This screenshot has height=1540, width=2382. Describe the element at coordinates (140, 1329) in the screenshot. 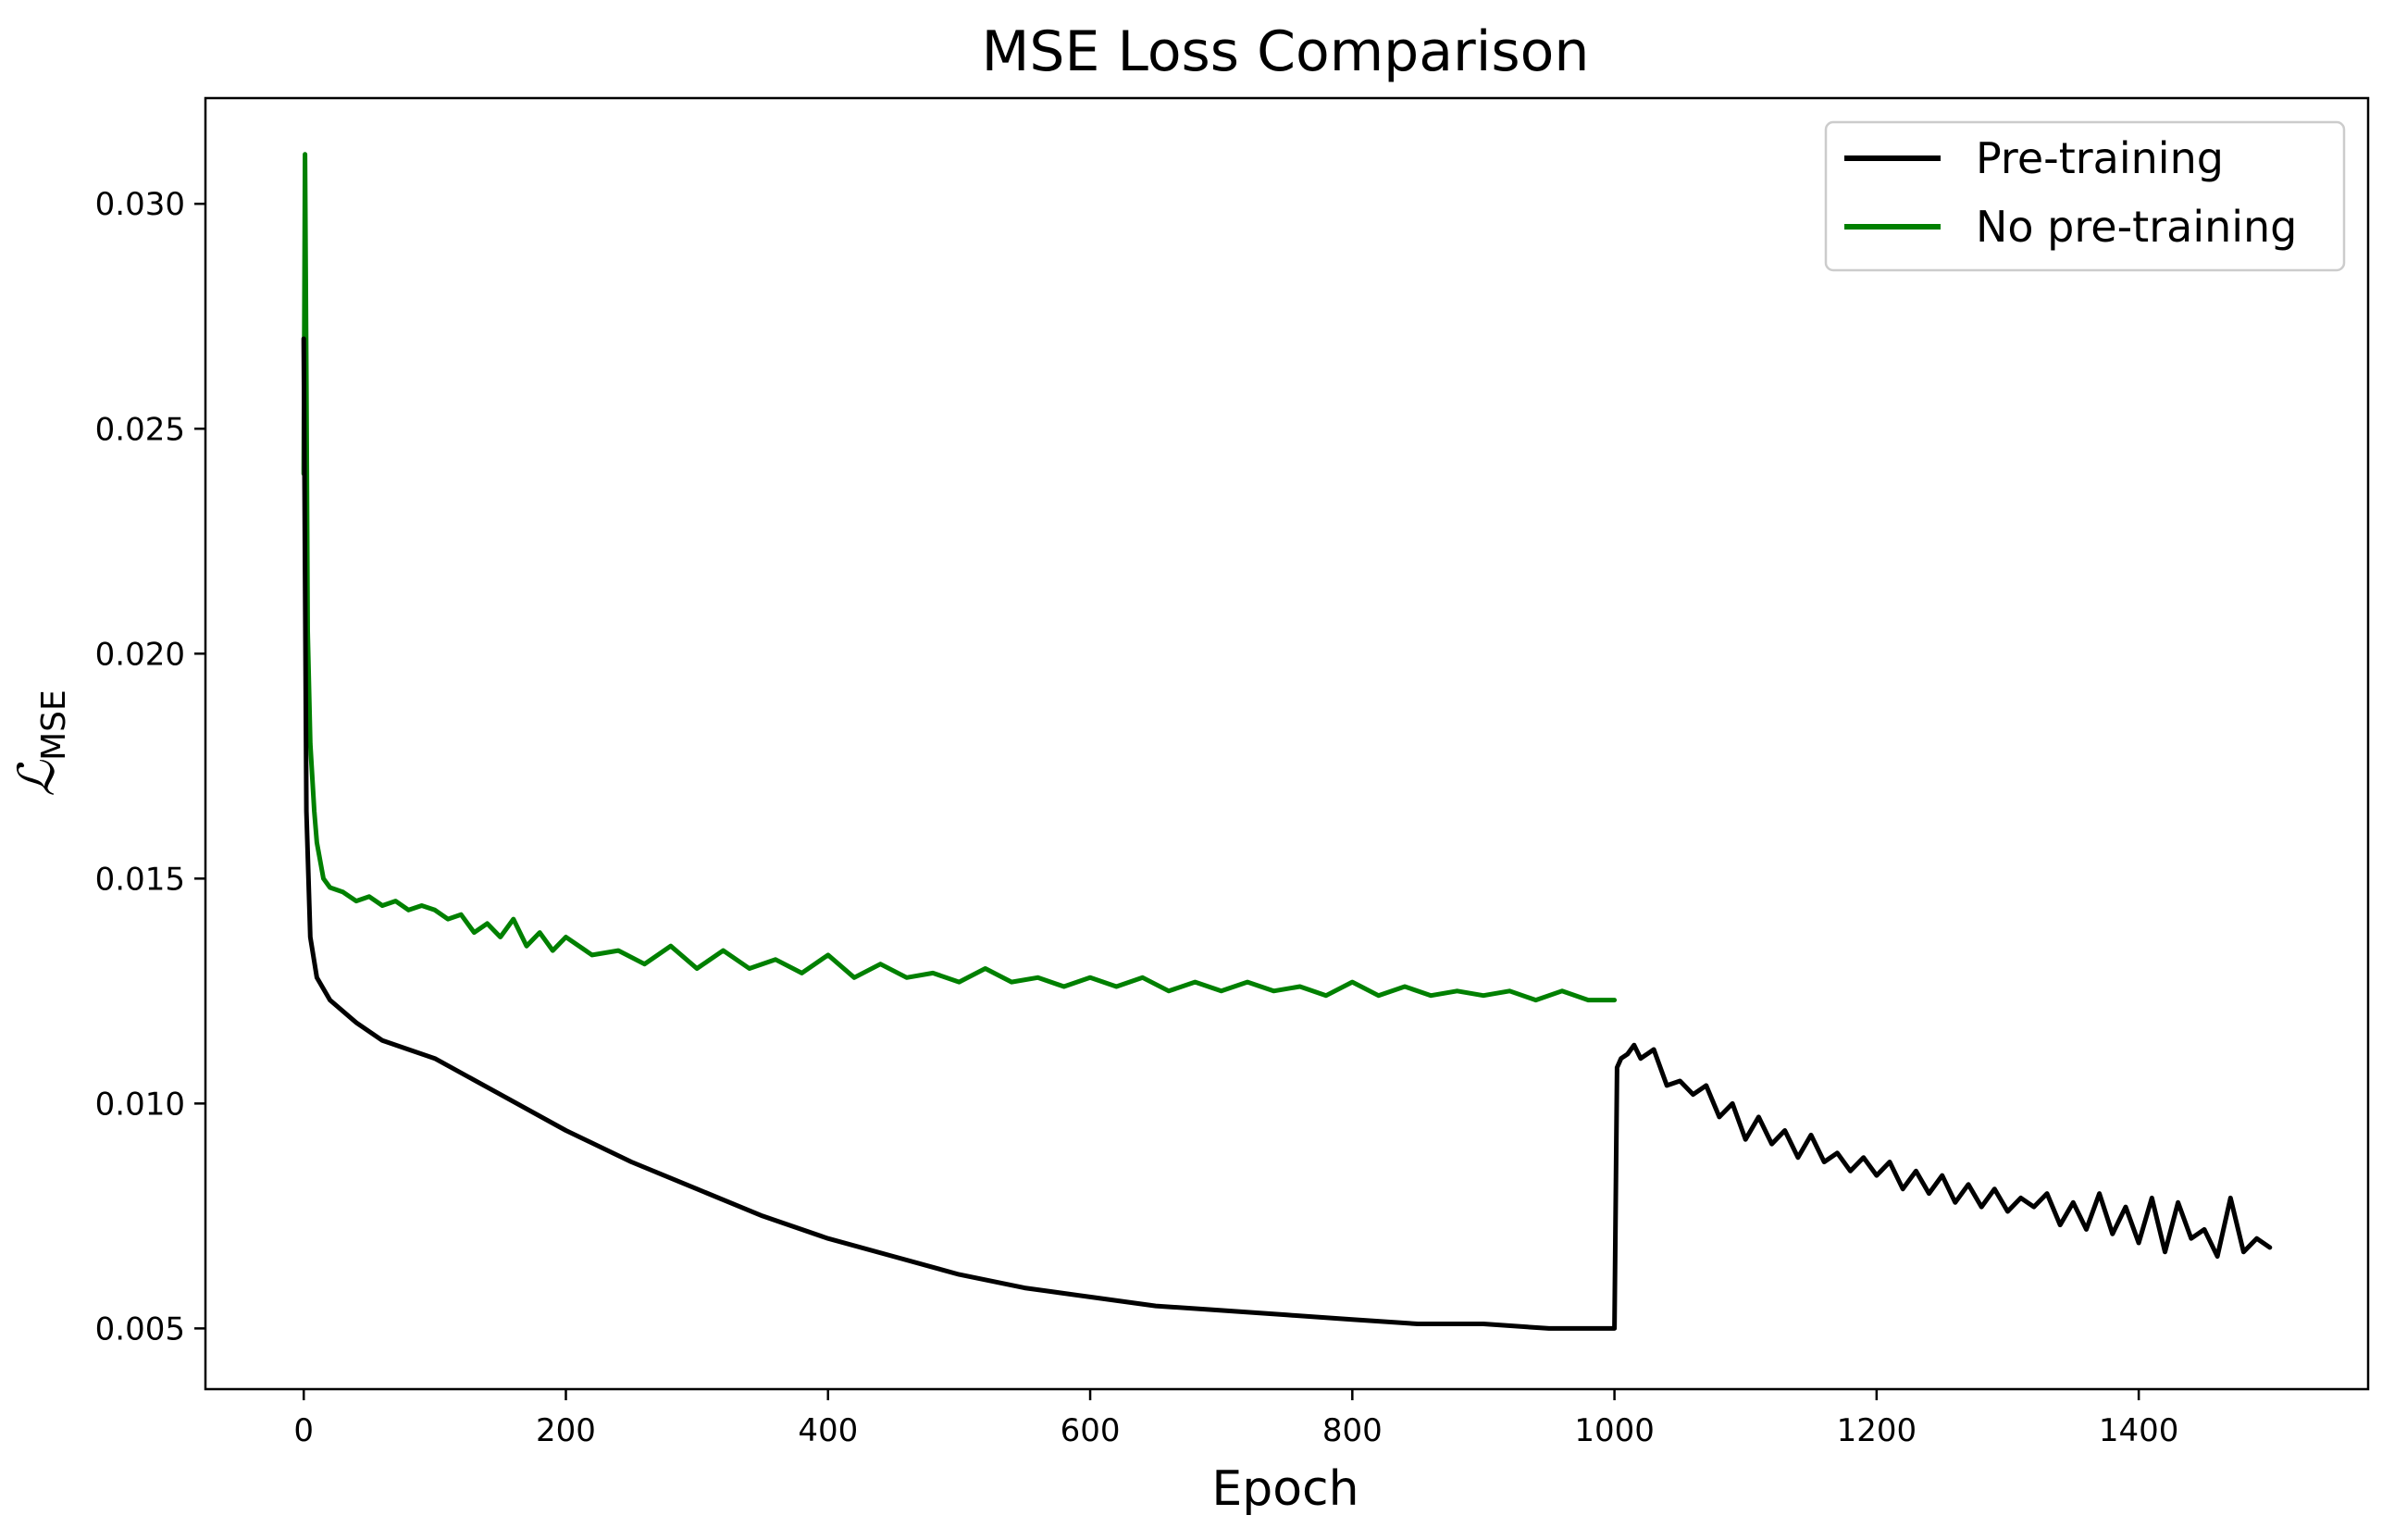

I see `y-tick-label: 0.005` at that location.